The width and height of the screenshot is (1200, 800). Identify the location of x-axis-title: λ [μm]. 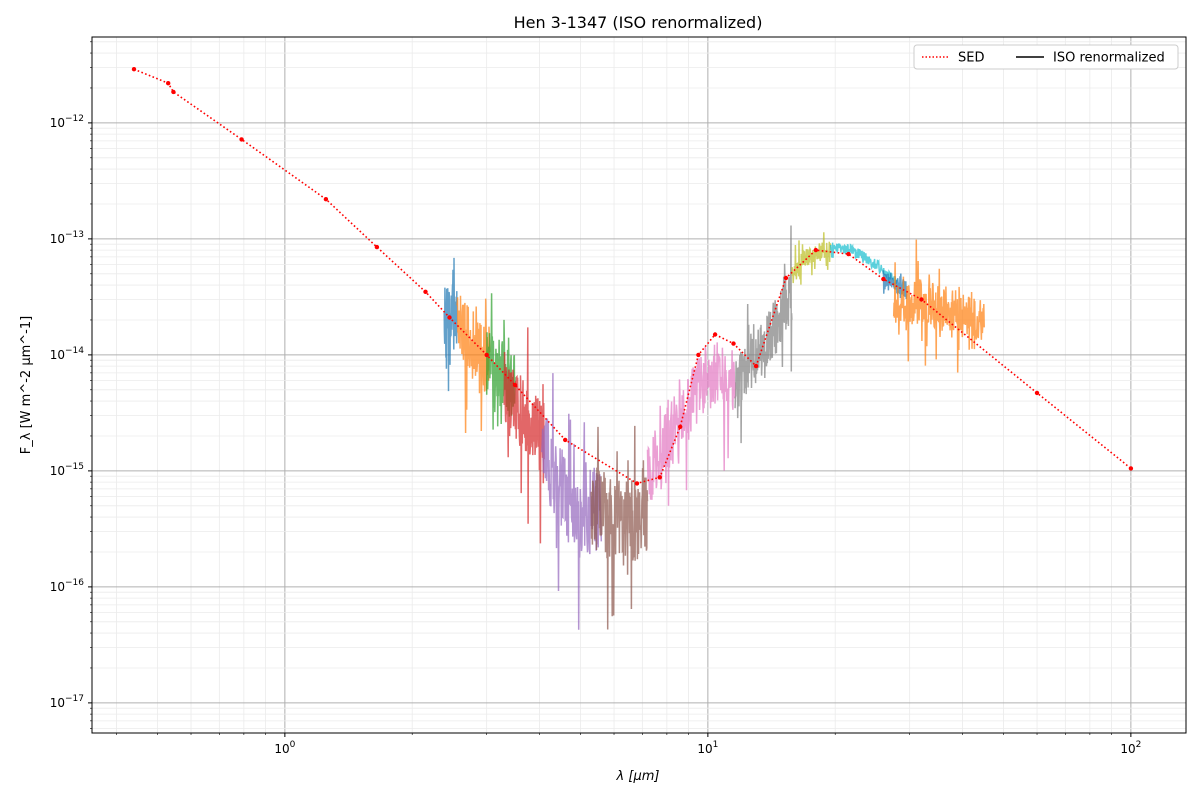
(638, 776).